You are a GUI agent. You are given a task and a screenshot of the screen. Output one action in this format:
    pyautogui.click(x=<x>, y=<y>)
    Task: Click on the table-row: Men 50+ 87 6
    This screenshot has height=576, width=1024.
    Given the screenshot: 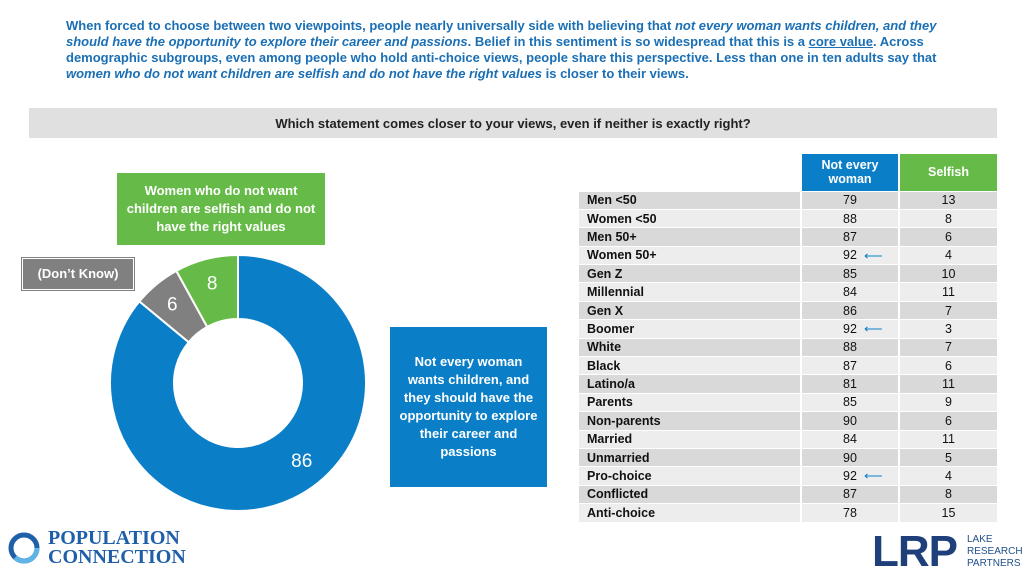 What is the action you would take?
    pyautogui.click(x=788, y=237)
    